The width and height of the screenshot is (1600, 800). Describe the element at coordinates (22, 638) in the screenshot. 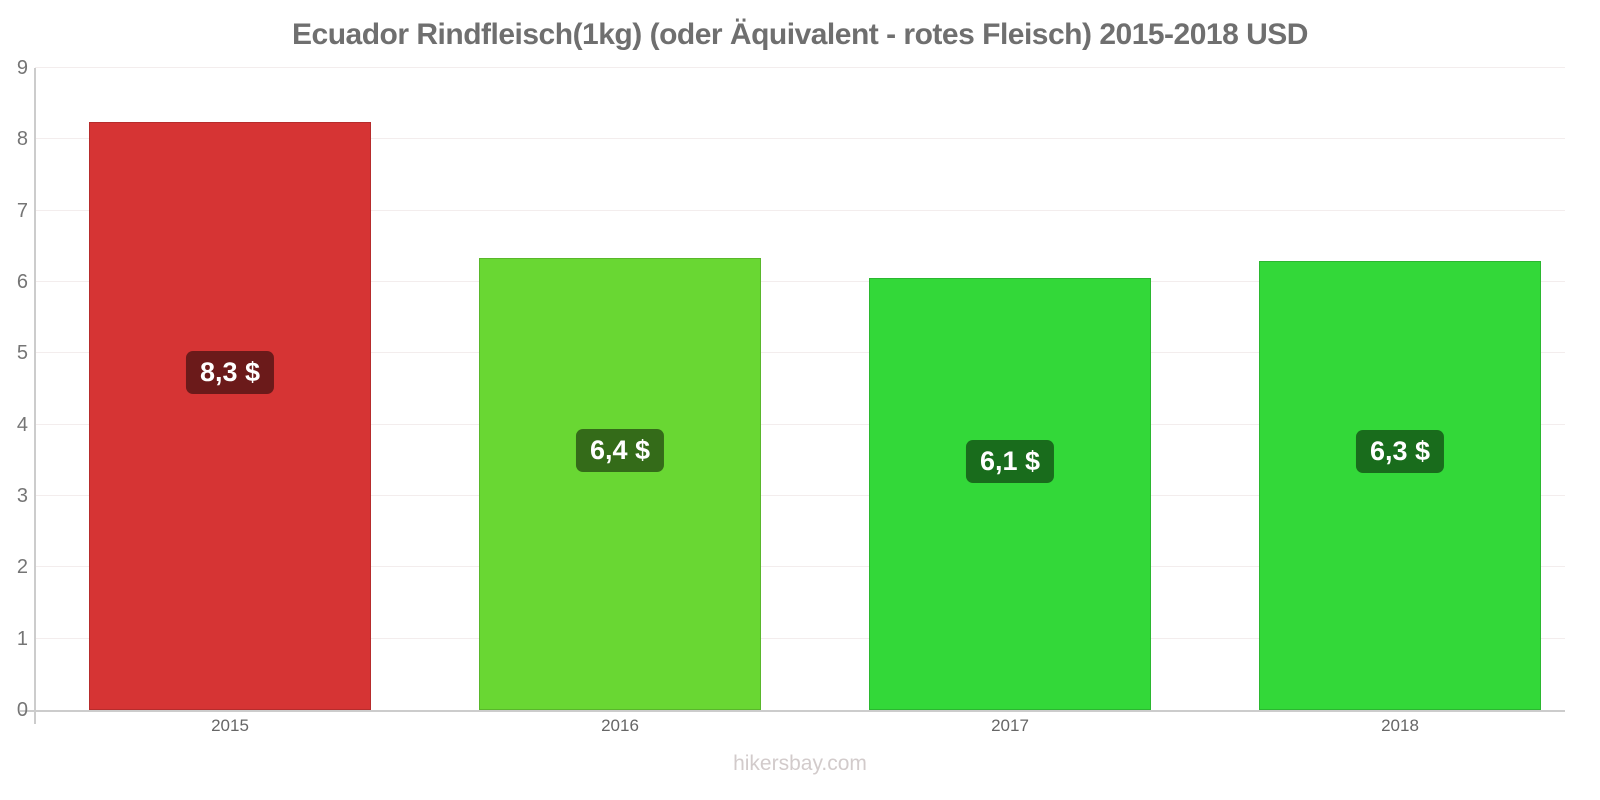

I see `y-tick-label-1: 1` at that location.